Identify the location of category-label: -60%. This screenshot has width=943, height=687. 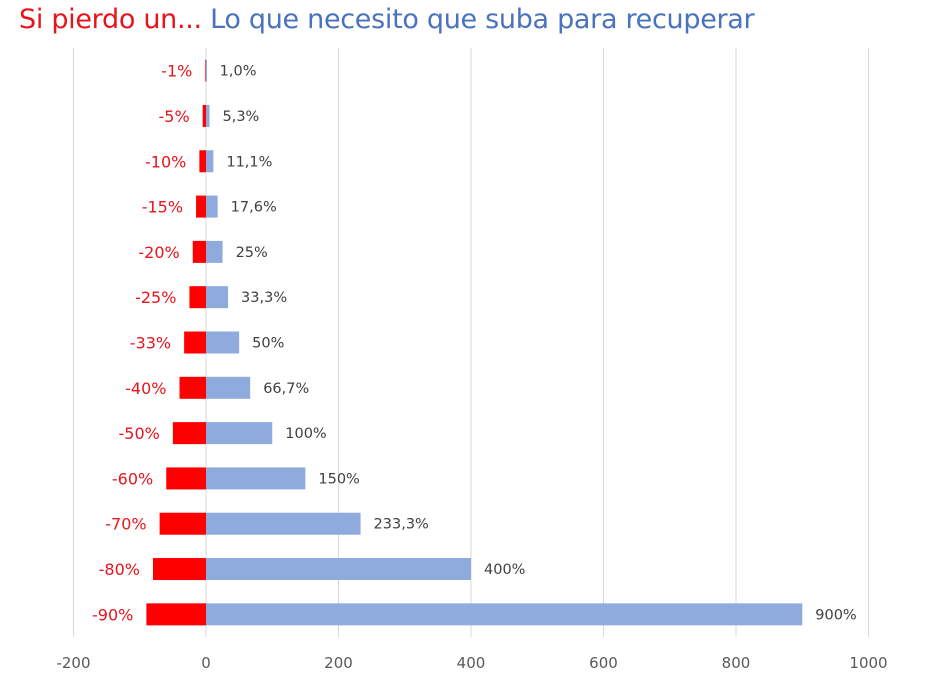
(132, 478).